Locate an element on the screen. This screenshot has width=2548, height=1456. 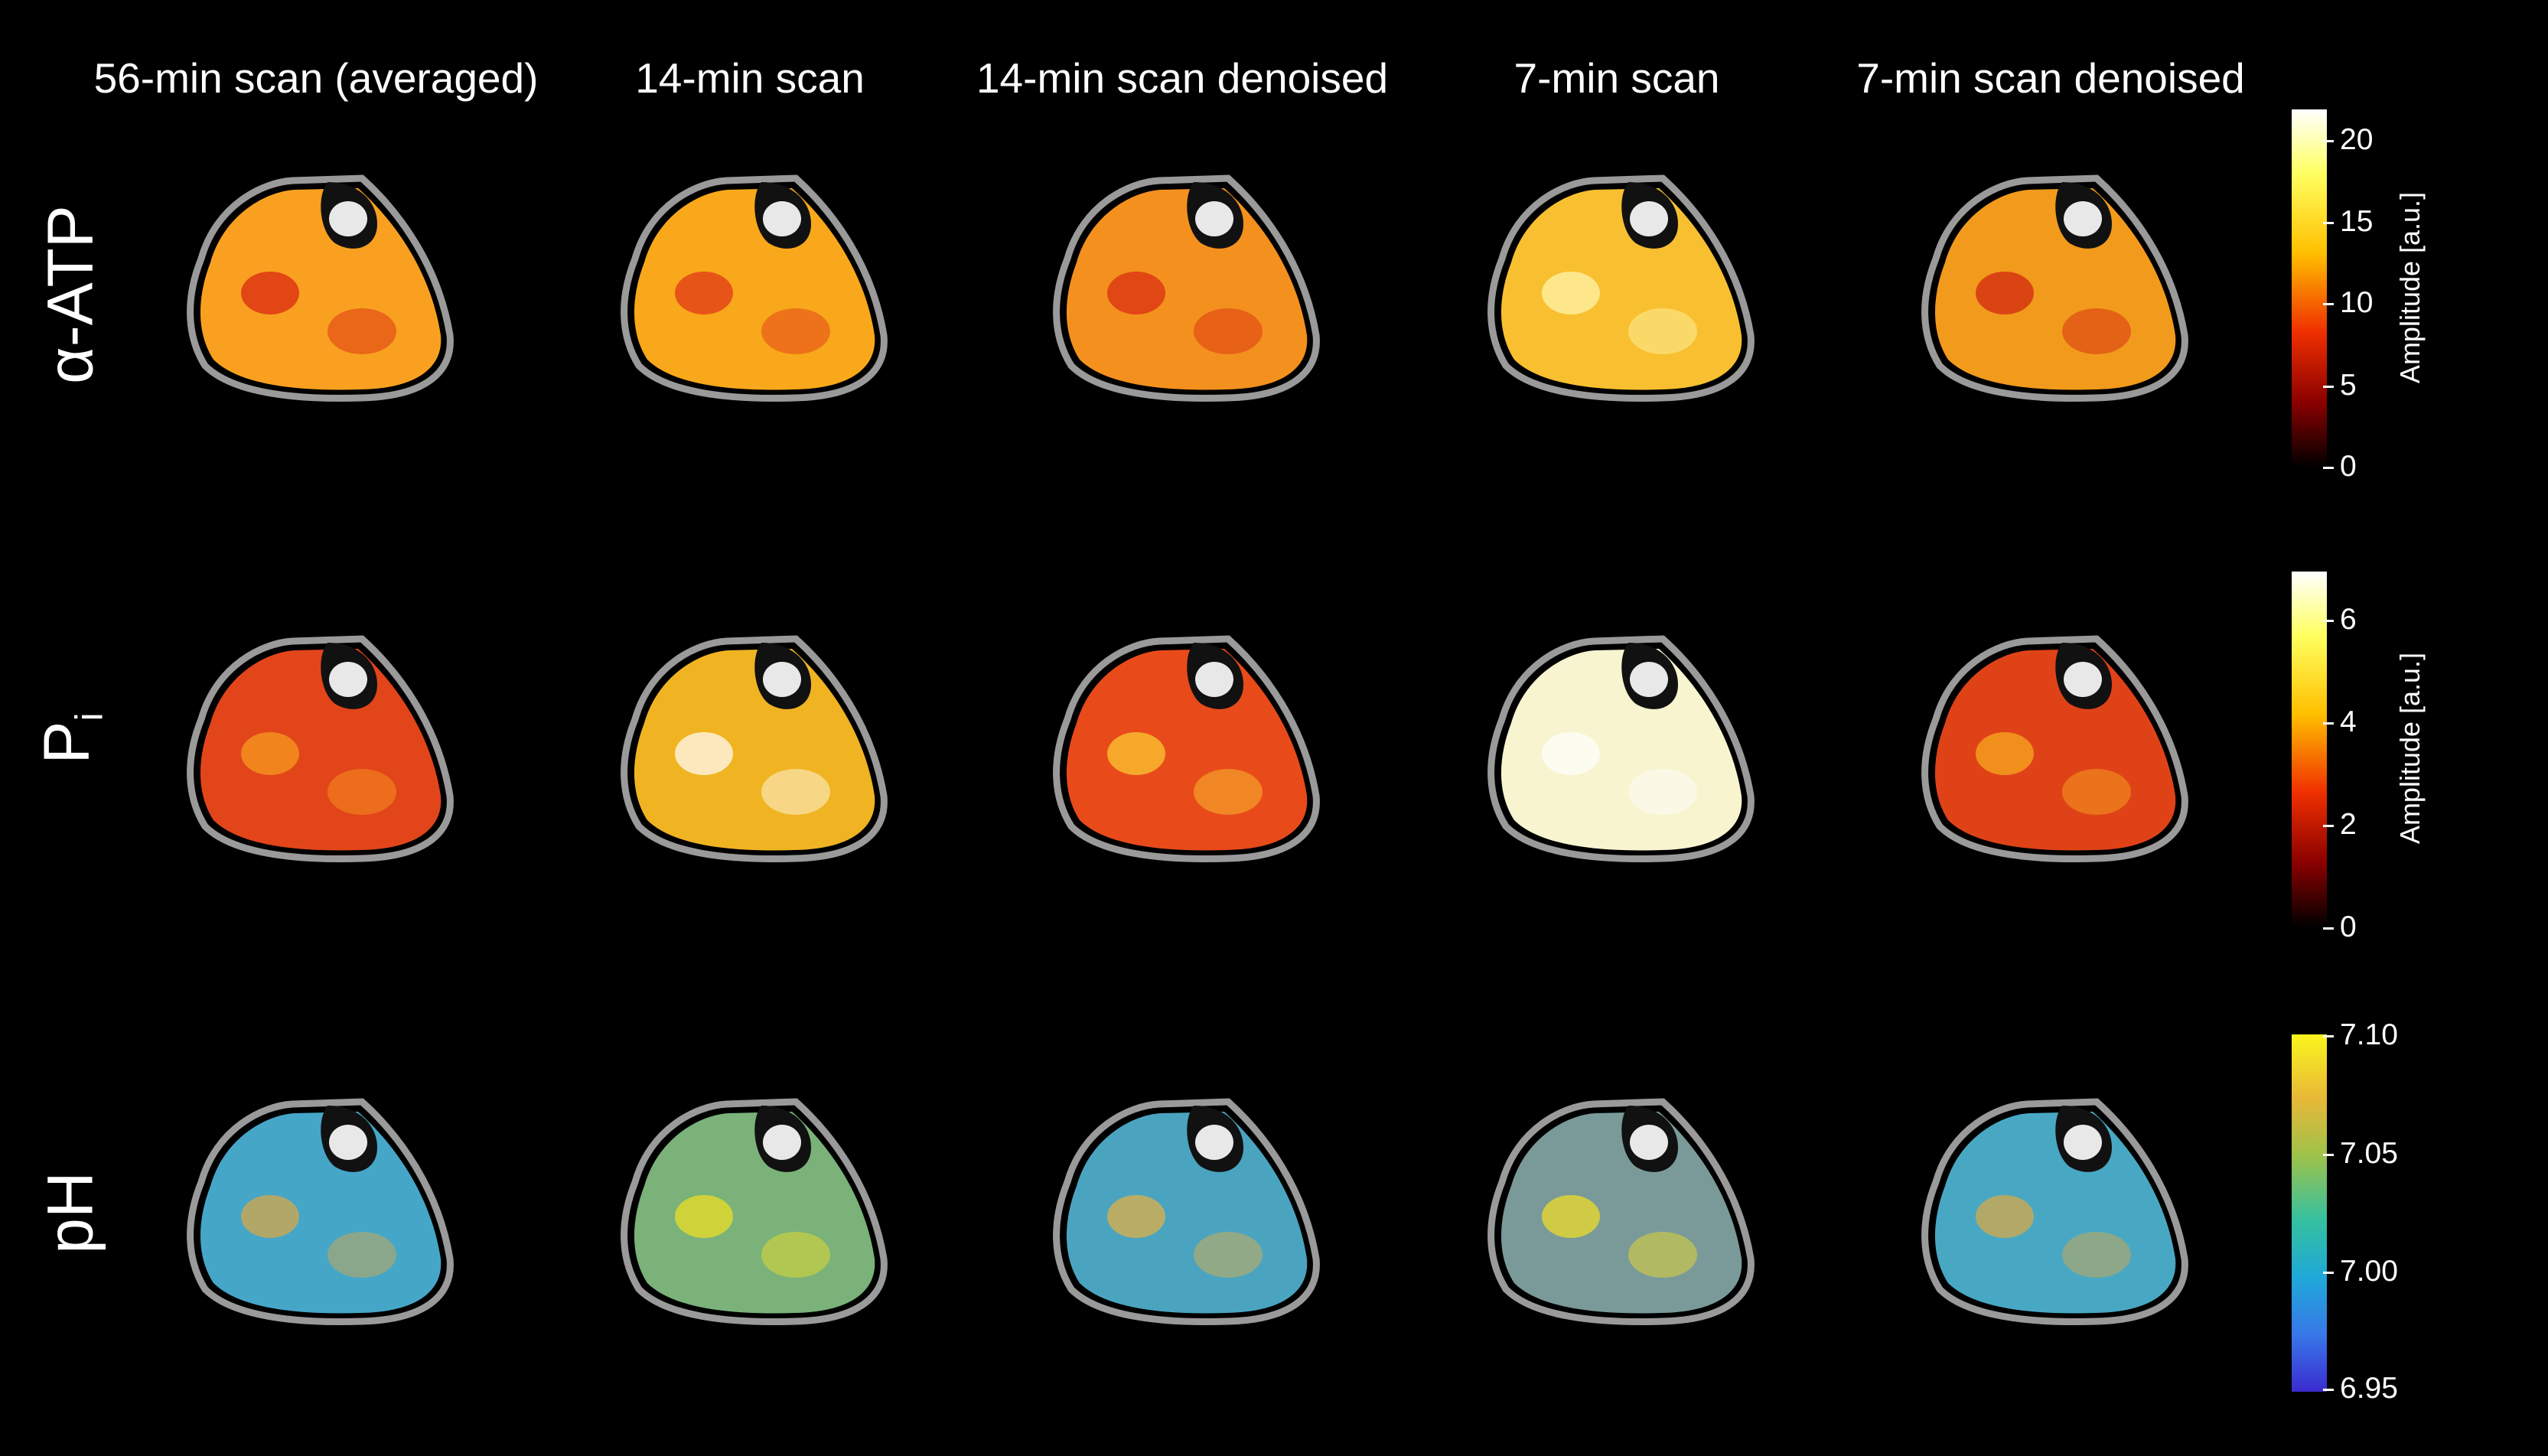
colorbar-tick: 7.05 is located at coordinates (2360, 1153).